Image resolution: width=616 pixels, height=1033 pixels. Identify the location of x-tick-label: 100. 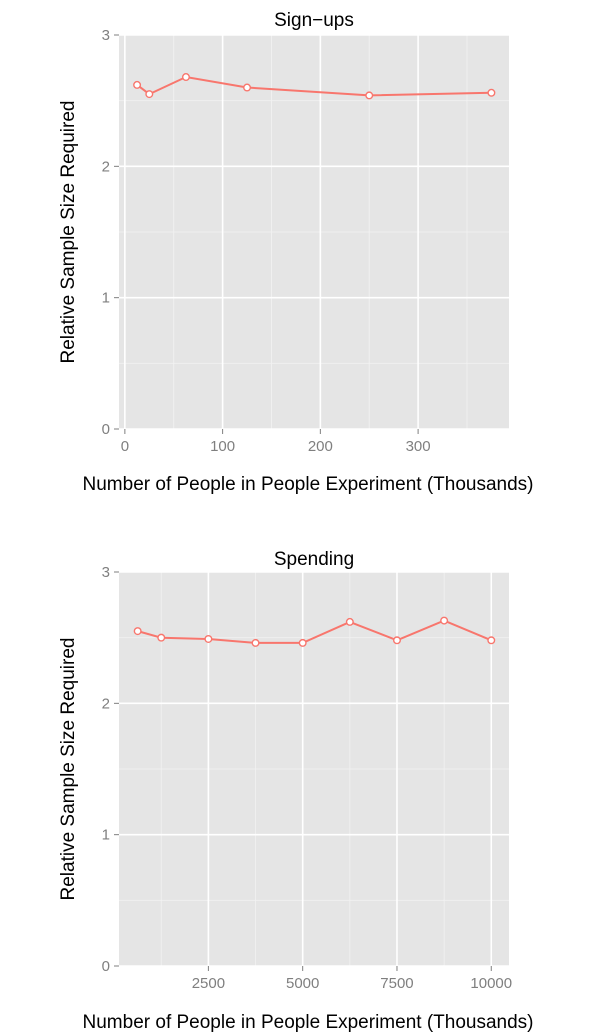
(222, 446).